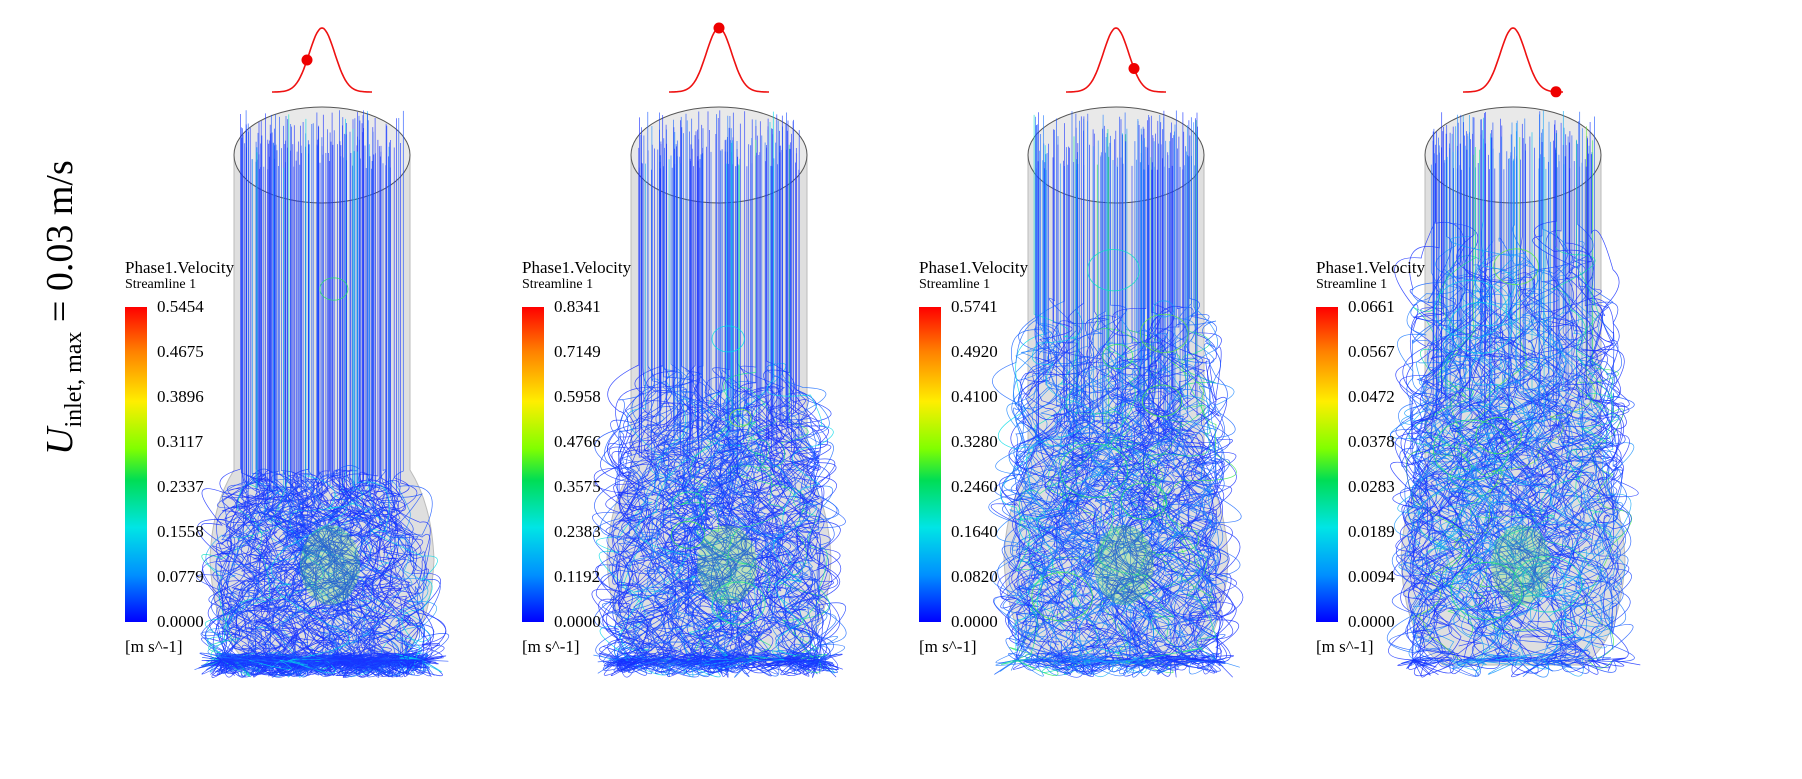  I want to click on colorbar-tick-label: 0.0472, so click(1371, 396).